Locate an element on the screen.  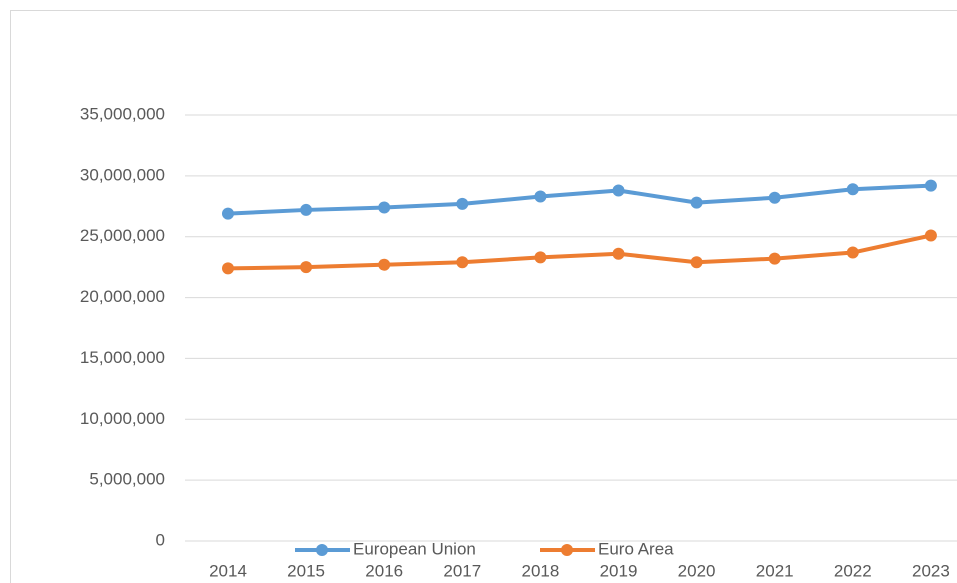
x-tick-label: 2017 is located at coordinates (462, 570).